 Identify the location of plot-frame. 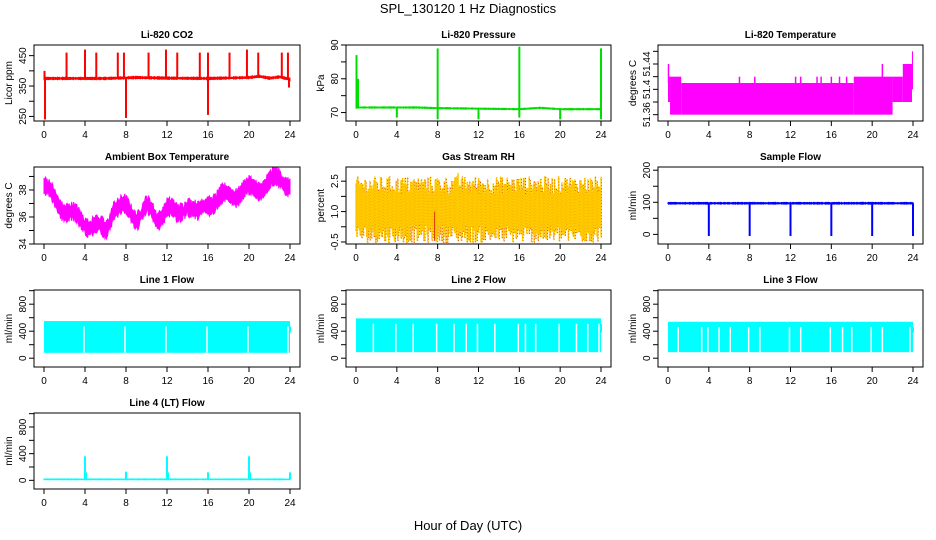
(167, 83).